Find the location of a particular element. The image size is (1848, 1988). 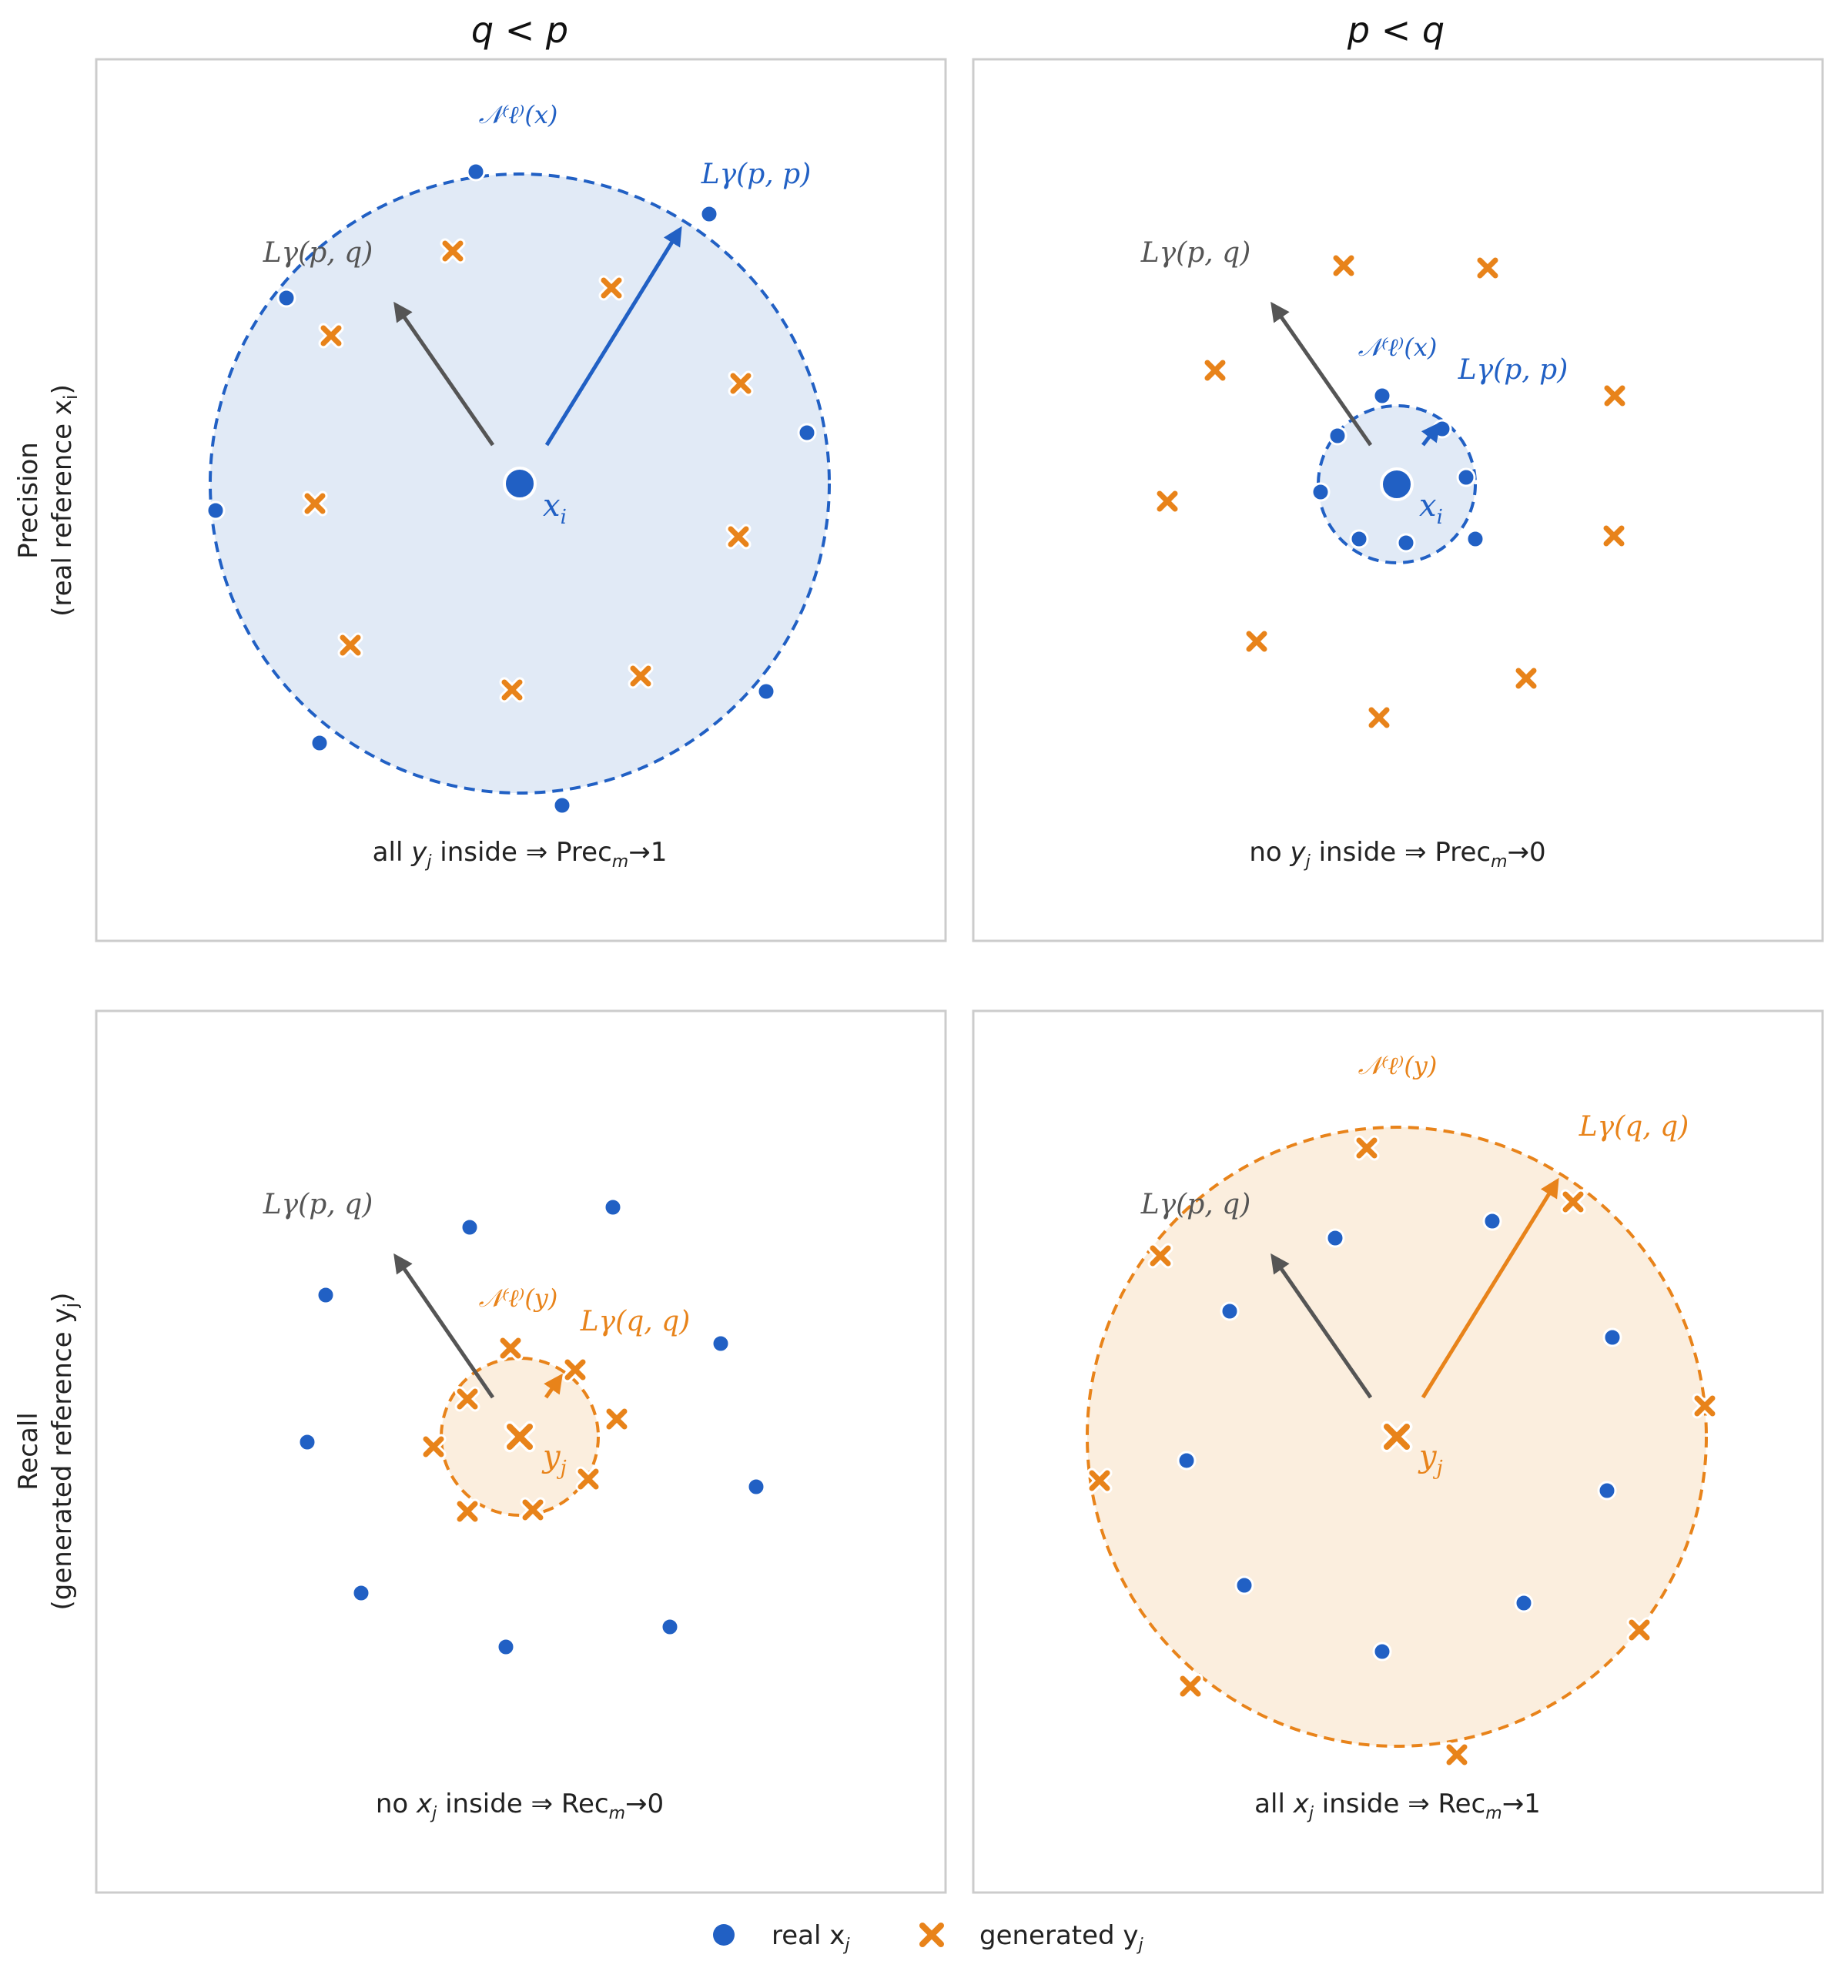

column-header-right: p < q is located at coordinates (1396, 30).